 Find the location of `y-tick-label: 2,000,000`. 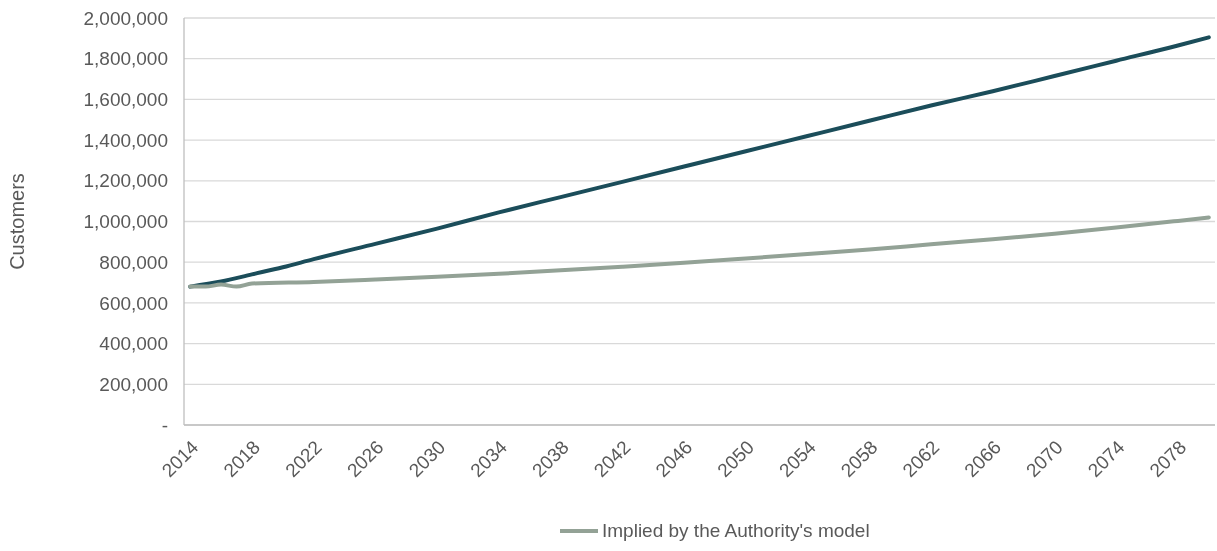

y-tick-label: 2,000,000 is located at coordinates (125, 18).